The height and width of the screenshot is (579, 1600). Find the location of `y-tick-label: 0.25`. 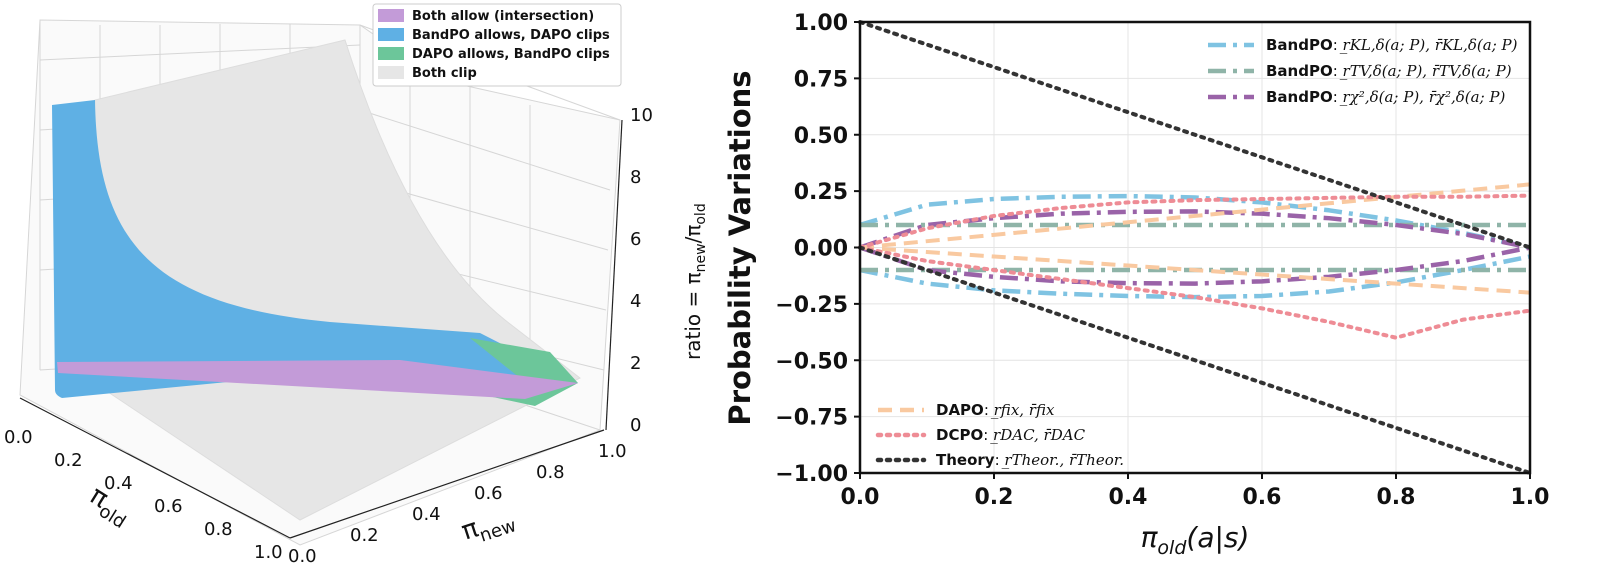

y-tick-label: 0.25 is located at coordinates (821, 192).